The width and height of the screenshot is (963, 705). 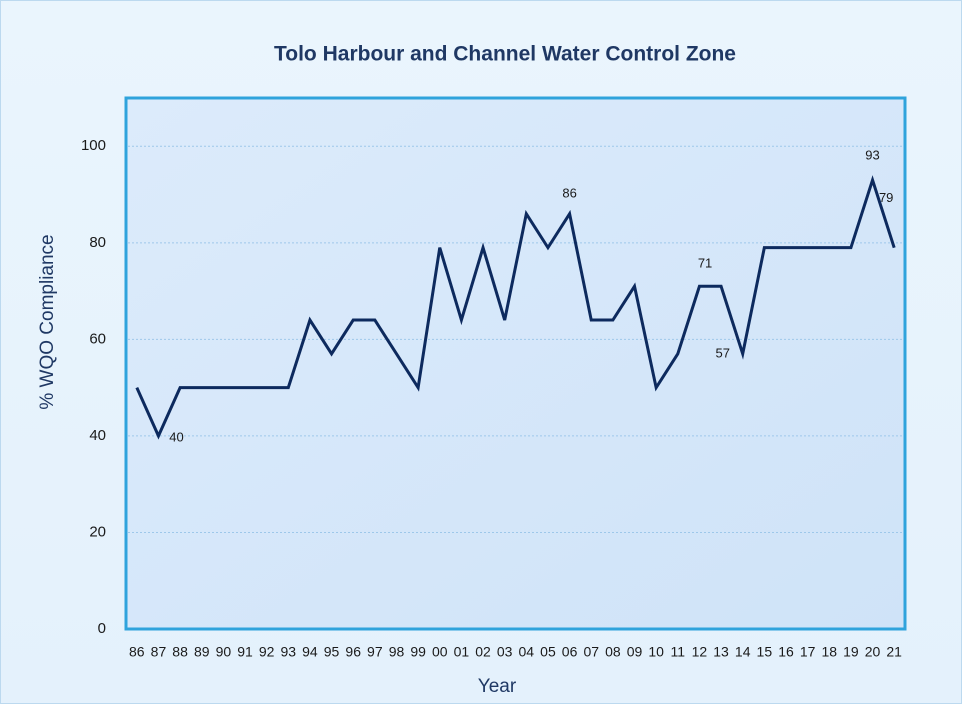 I want to click on x-tick-label: 21, so click(x=894, y=652).